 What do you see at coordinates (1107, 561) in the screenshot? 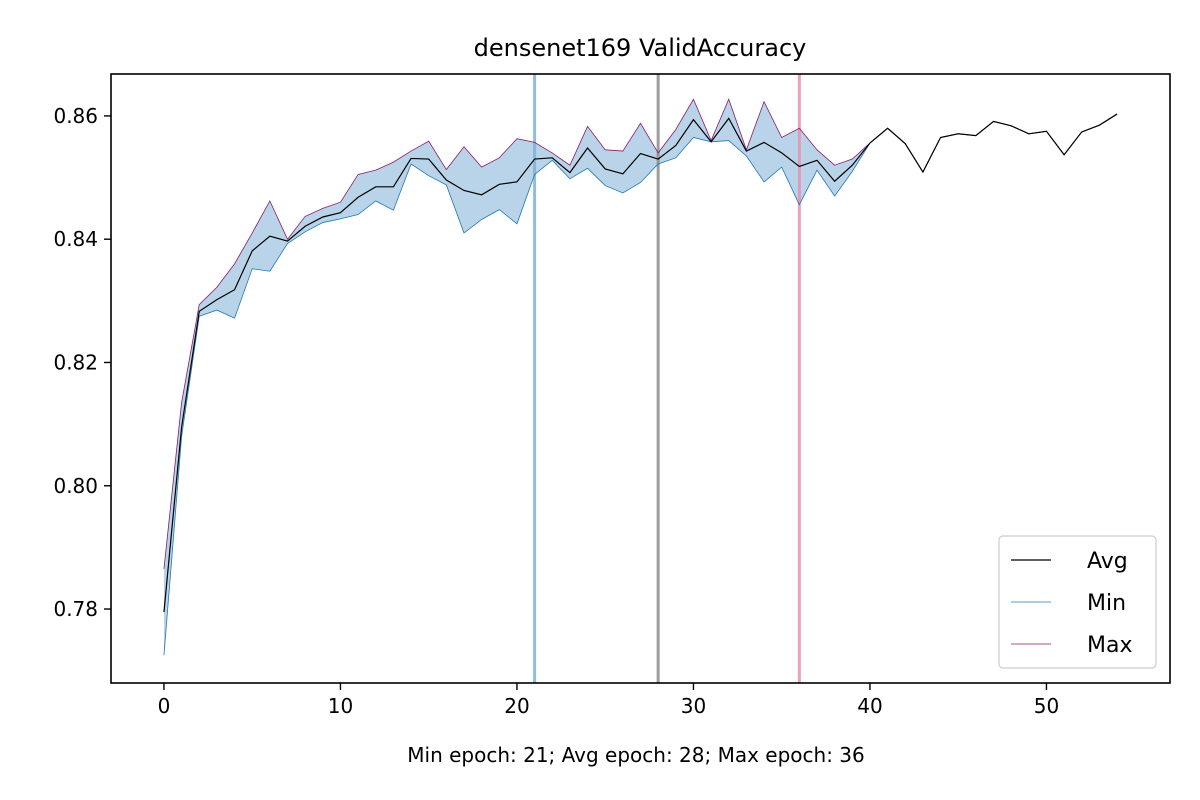
I see `legend-label-avg: Avg` at bounding box center [1107, 561].